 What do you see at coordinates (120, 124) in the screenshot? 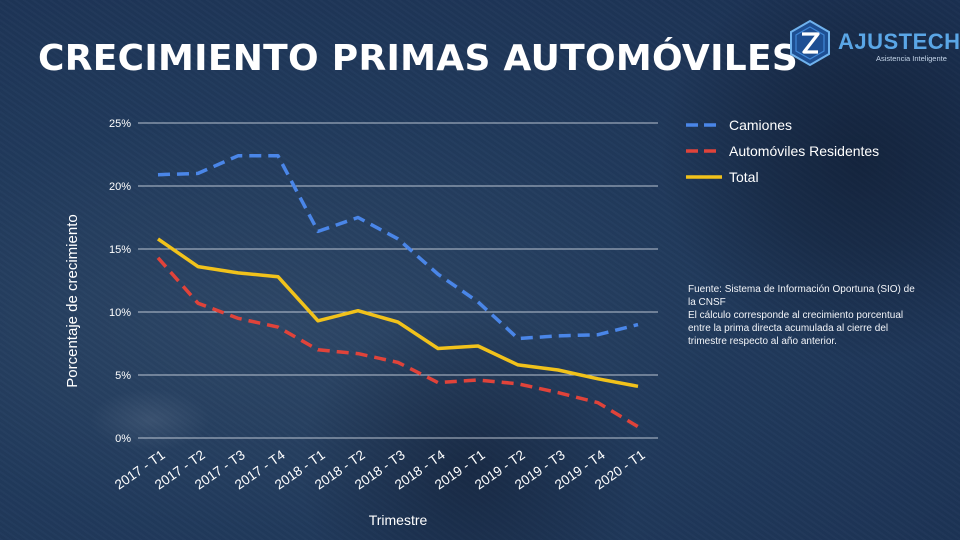
I see `y-tick-label: 25%` at bounding box center [120, 124].